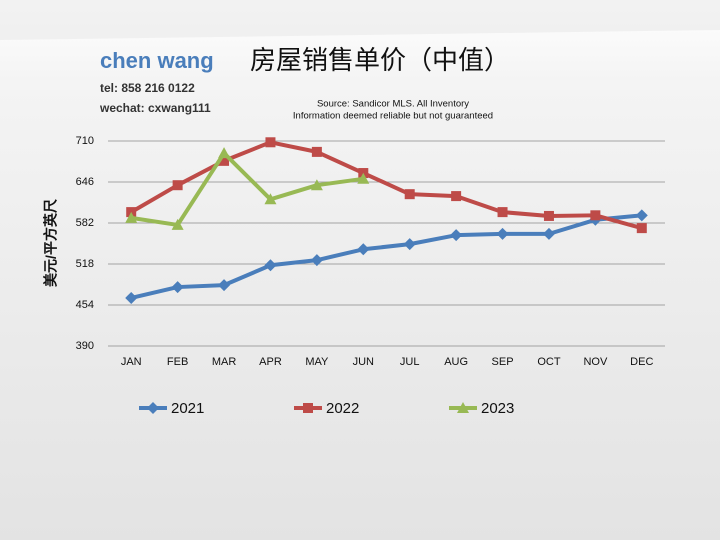 This screenshot has width=720, height=540. What do you see at coordinates (157, 60) in the screenshot?
I see `agent-name: chen wang` at bounding box center [157, 60].